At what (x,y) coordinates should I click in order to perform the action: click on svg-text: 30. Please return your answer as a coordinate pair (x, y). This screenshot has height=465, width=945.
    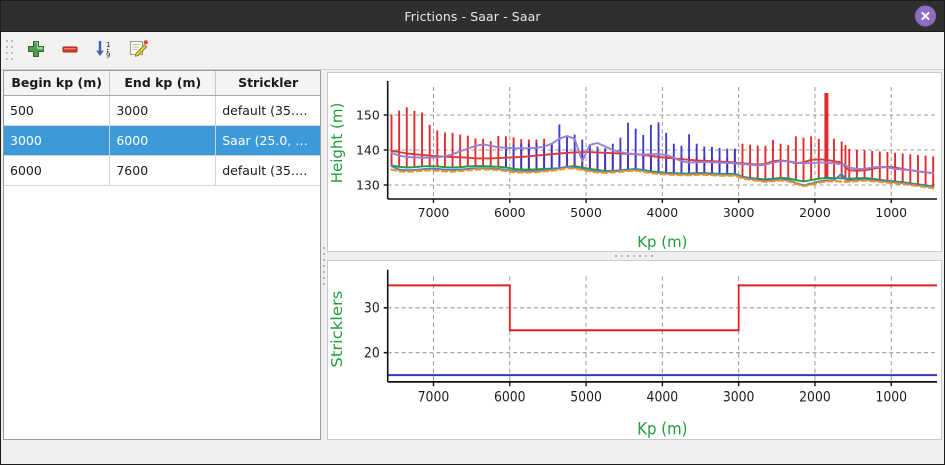
    Looking at the image, I should click on (372, 309).